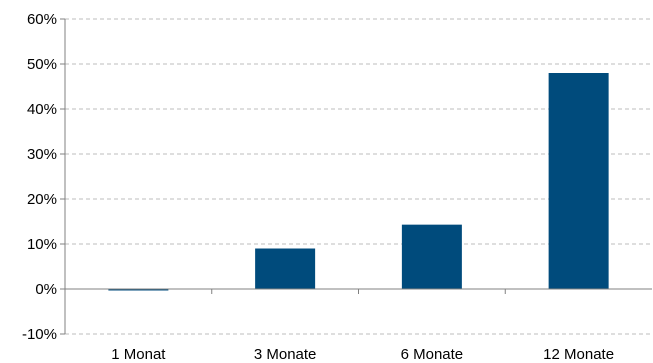 The height and width of the screenshot is (363, 653). I want to click on x-category-label: 6 Monate, so click(432, 354).